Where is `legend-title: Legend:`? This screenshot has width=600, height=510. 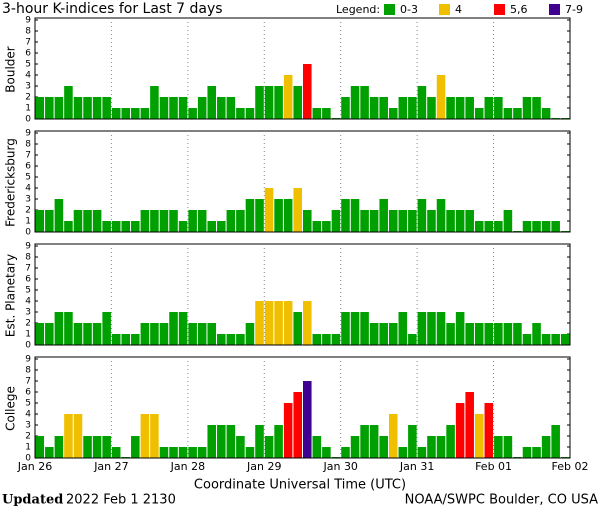 legend-title: Legend: is located at coordinates (358, 9).